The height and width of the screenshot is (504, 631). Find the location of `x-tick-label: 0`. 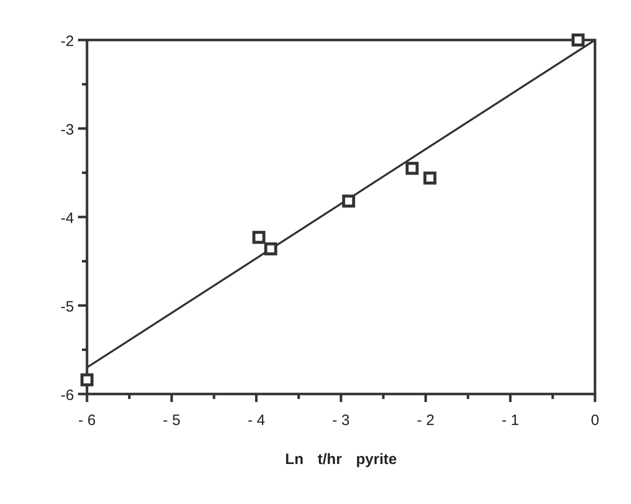

x-tick-label: 0 is located at coordinates (595, 420).